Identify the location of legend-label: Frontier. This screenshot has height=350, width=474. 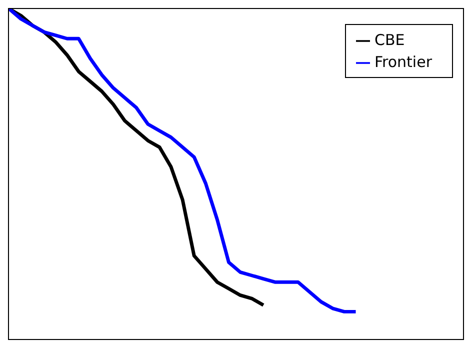
(403, 62).